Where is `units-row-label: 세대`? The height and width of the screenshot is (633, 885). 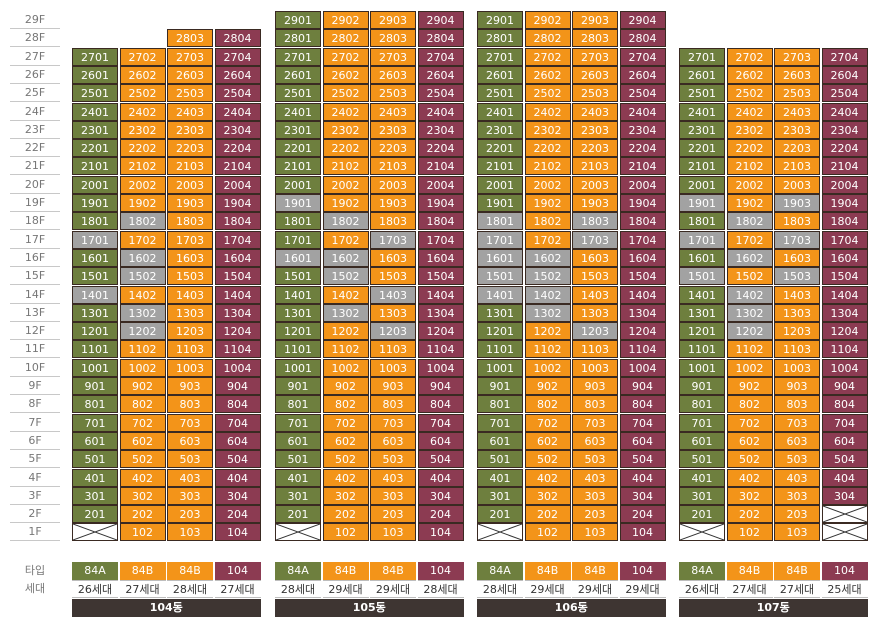
units-row-label: 세대 is located at coordinates (35, 588).